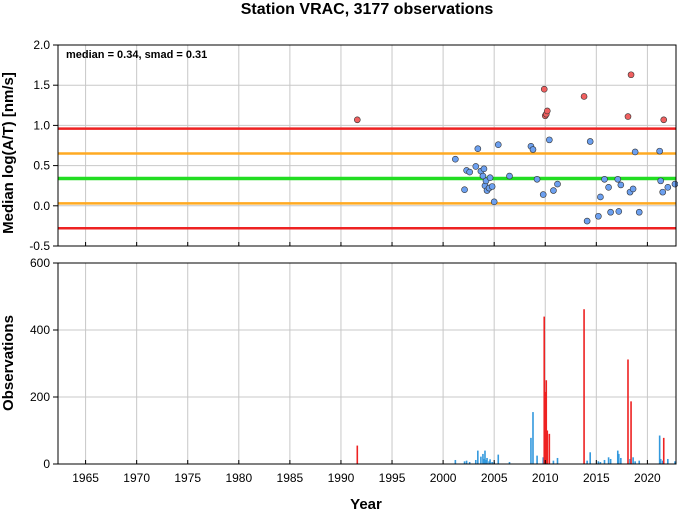 This screenshot has height=511, width=678. Describe the element at coordinates (367, 9) in the screenshot. I see `chart-title: Station VRAC, 3177 observations` at that location.